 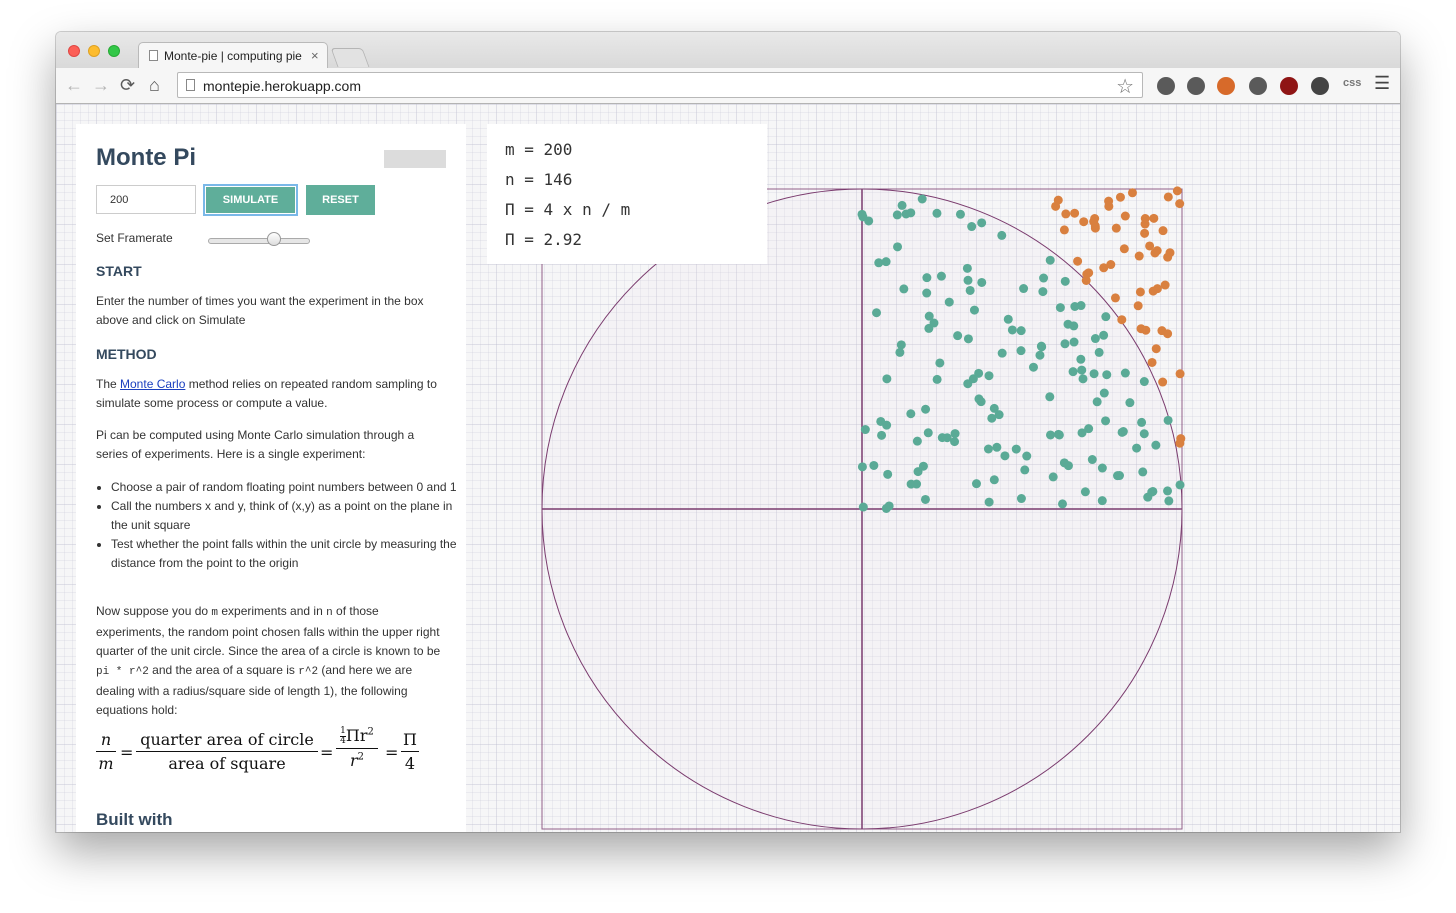 I want to click on monte-carlo-link: Monte Carlo, so click(x=153, y=384).